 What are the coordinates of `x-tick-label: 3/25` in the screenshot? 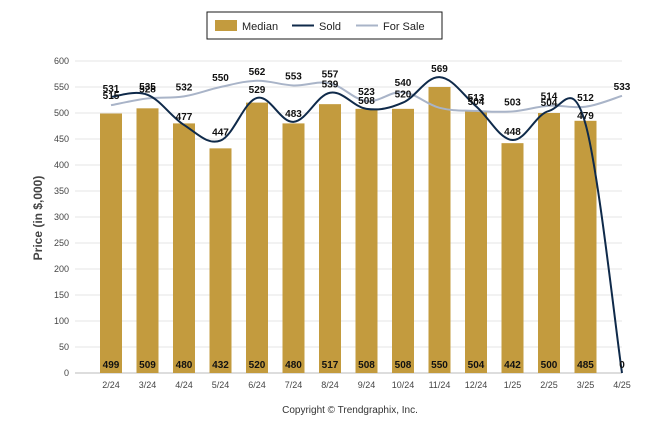 It's located at (586, 385).